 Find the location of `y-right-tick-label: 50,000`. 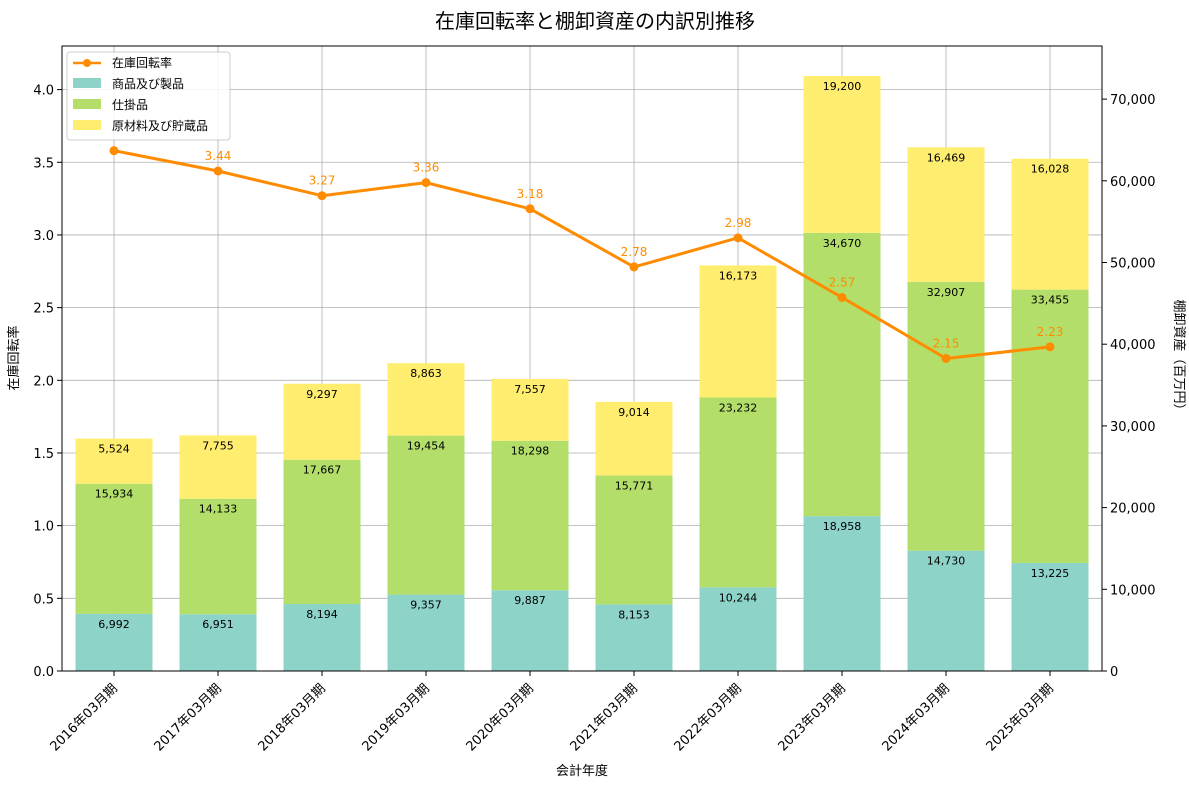

y-right-tick-label: 50,000 is located at coordinates (1133, 264).